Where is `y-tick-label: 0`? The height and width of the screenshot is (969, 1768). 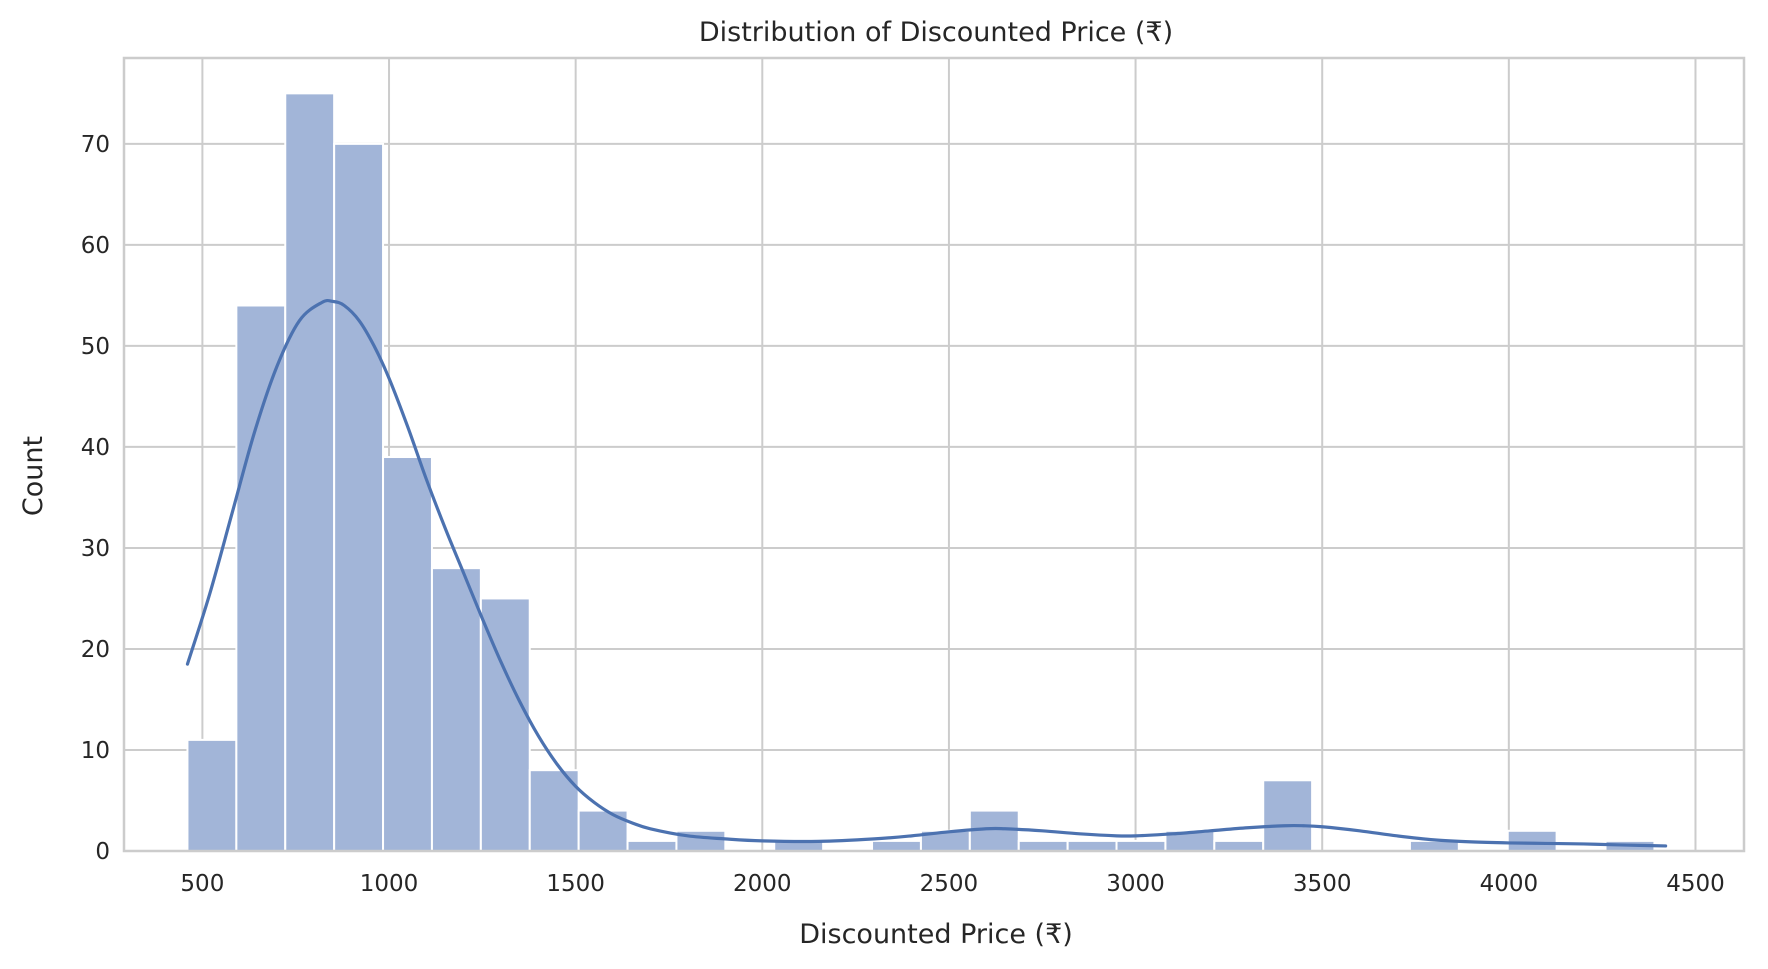
y-tick-label: 0 is located at coordinates (102, 852).